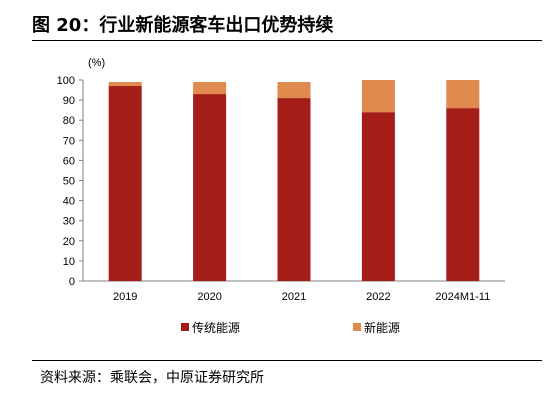 The width and height of the screenshot is (552, 407). Describe the element at coordinates (69, 182) in the screenshot. I see `y-tick-label: 50` at that location.